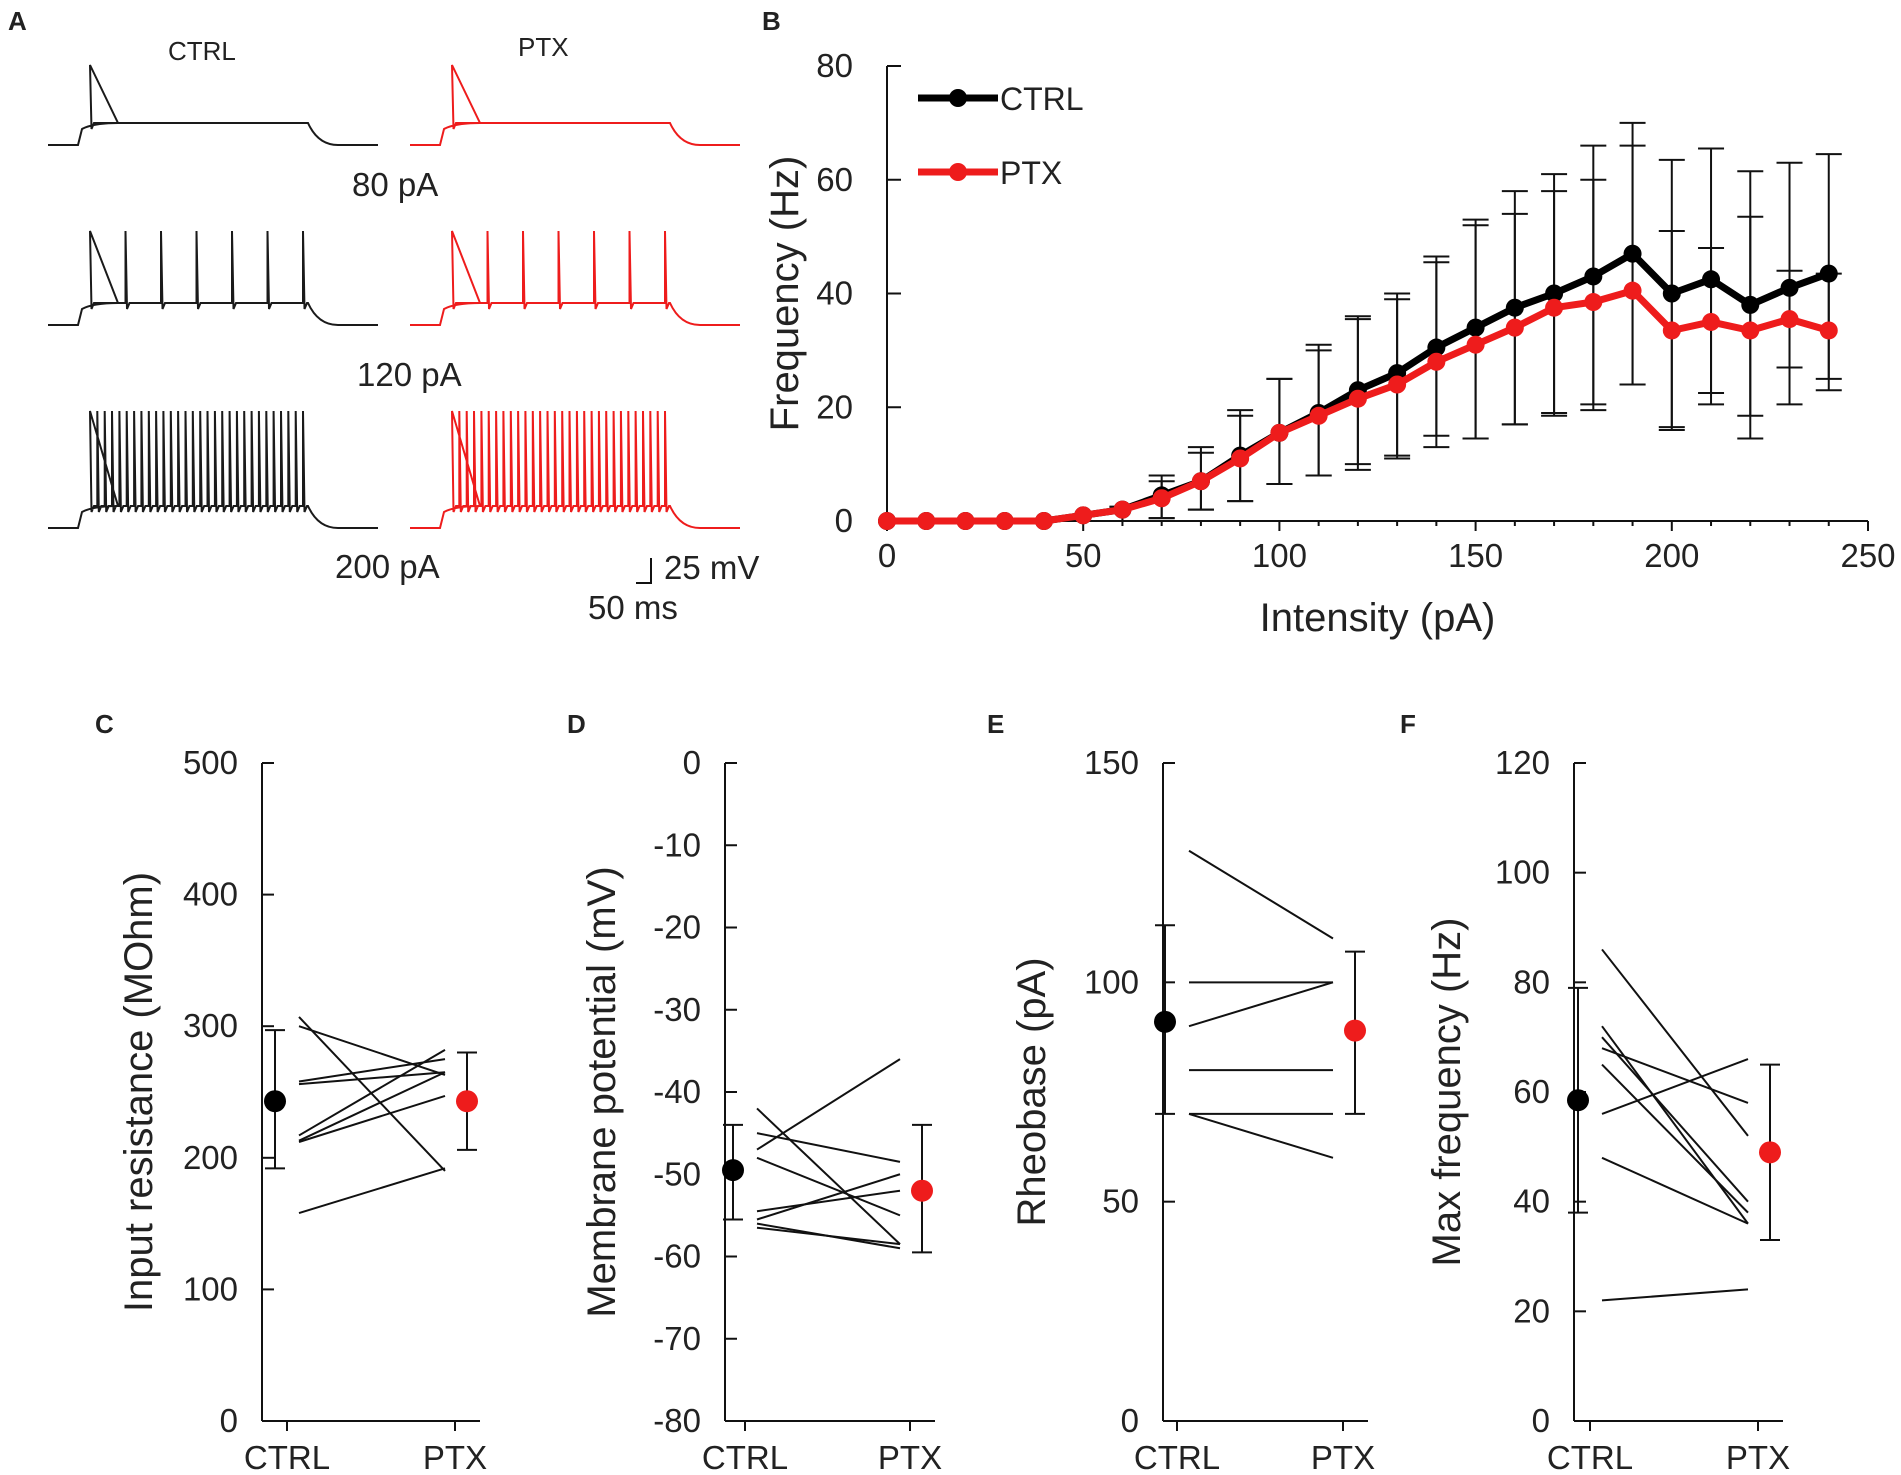 The image size is (1901, 1475). What do you see at coordinates (834, 406) in the screenshot?
I see `b-y-tick-label: 20` at bounding box center [834, 406].